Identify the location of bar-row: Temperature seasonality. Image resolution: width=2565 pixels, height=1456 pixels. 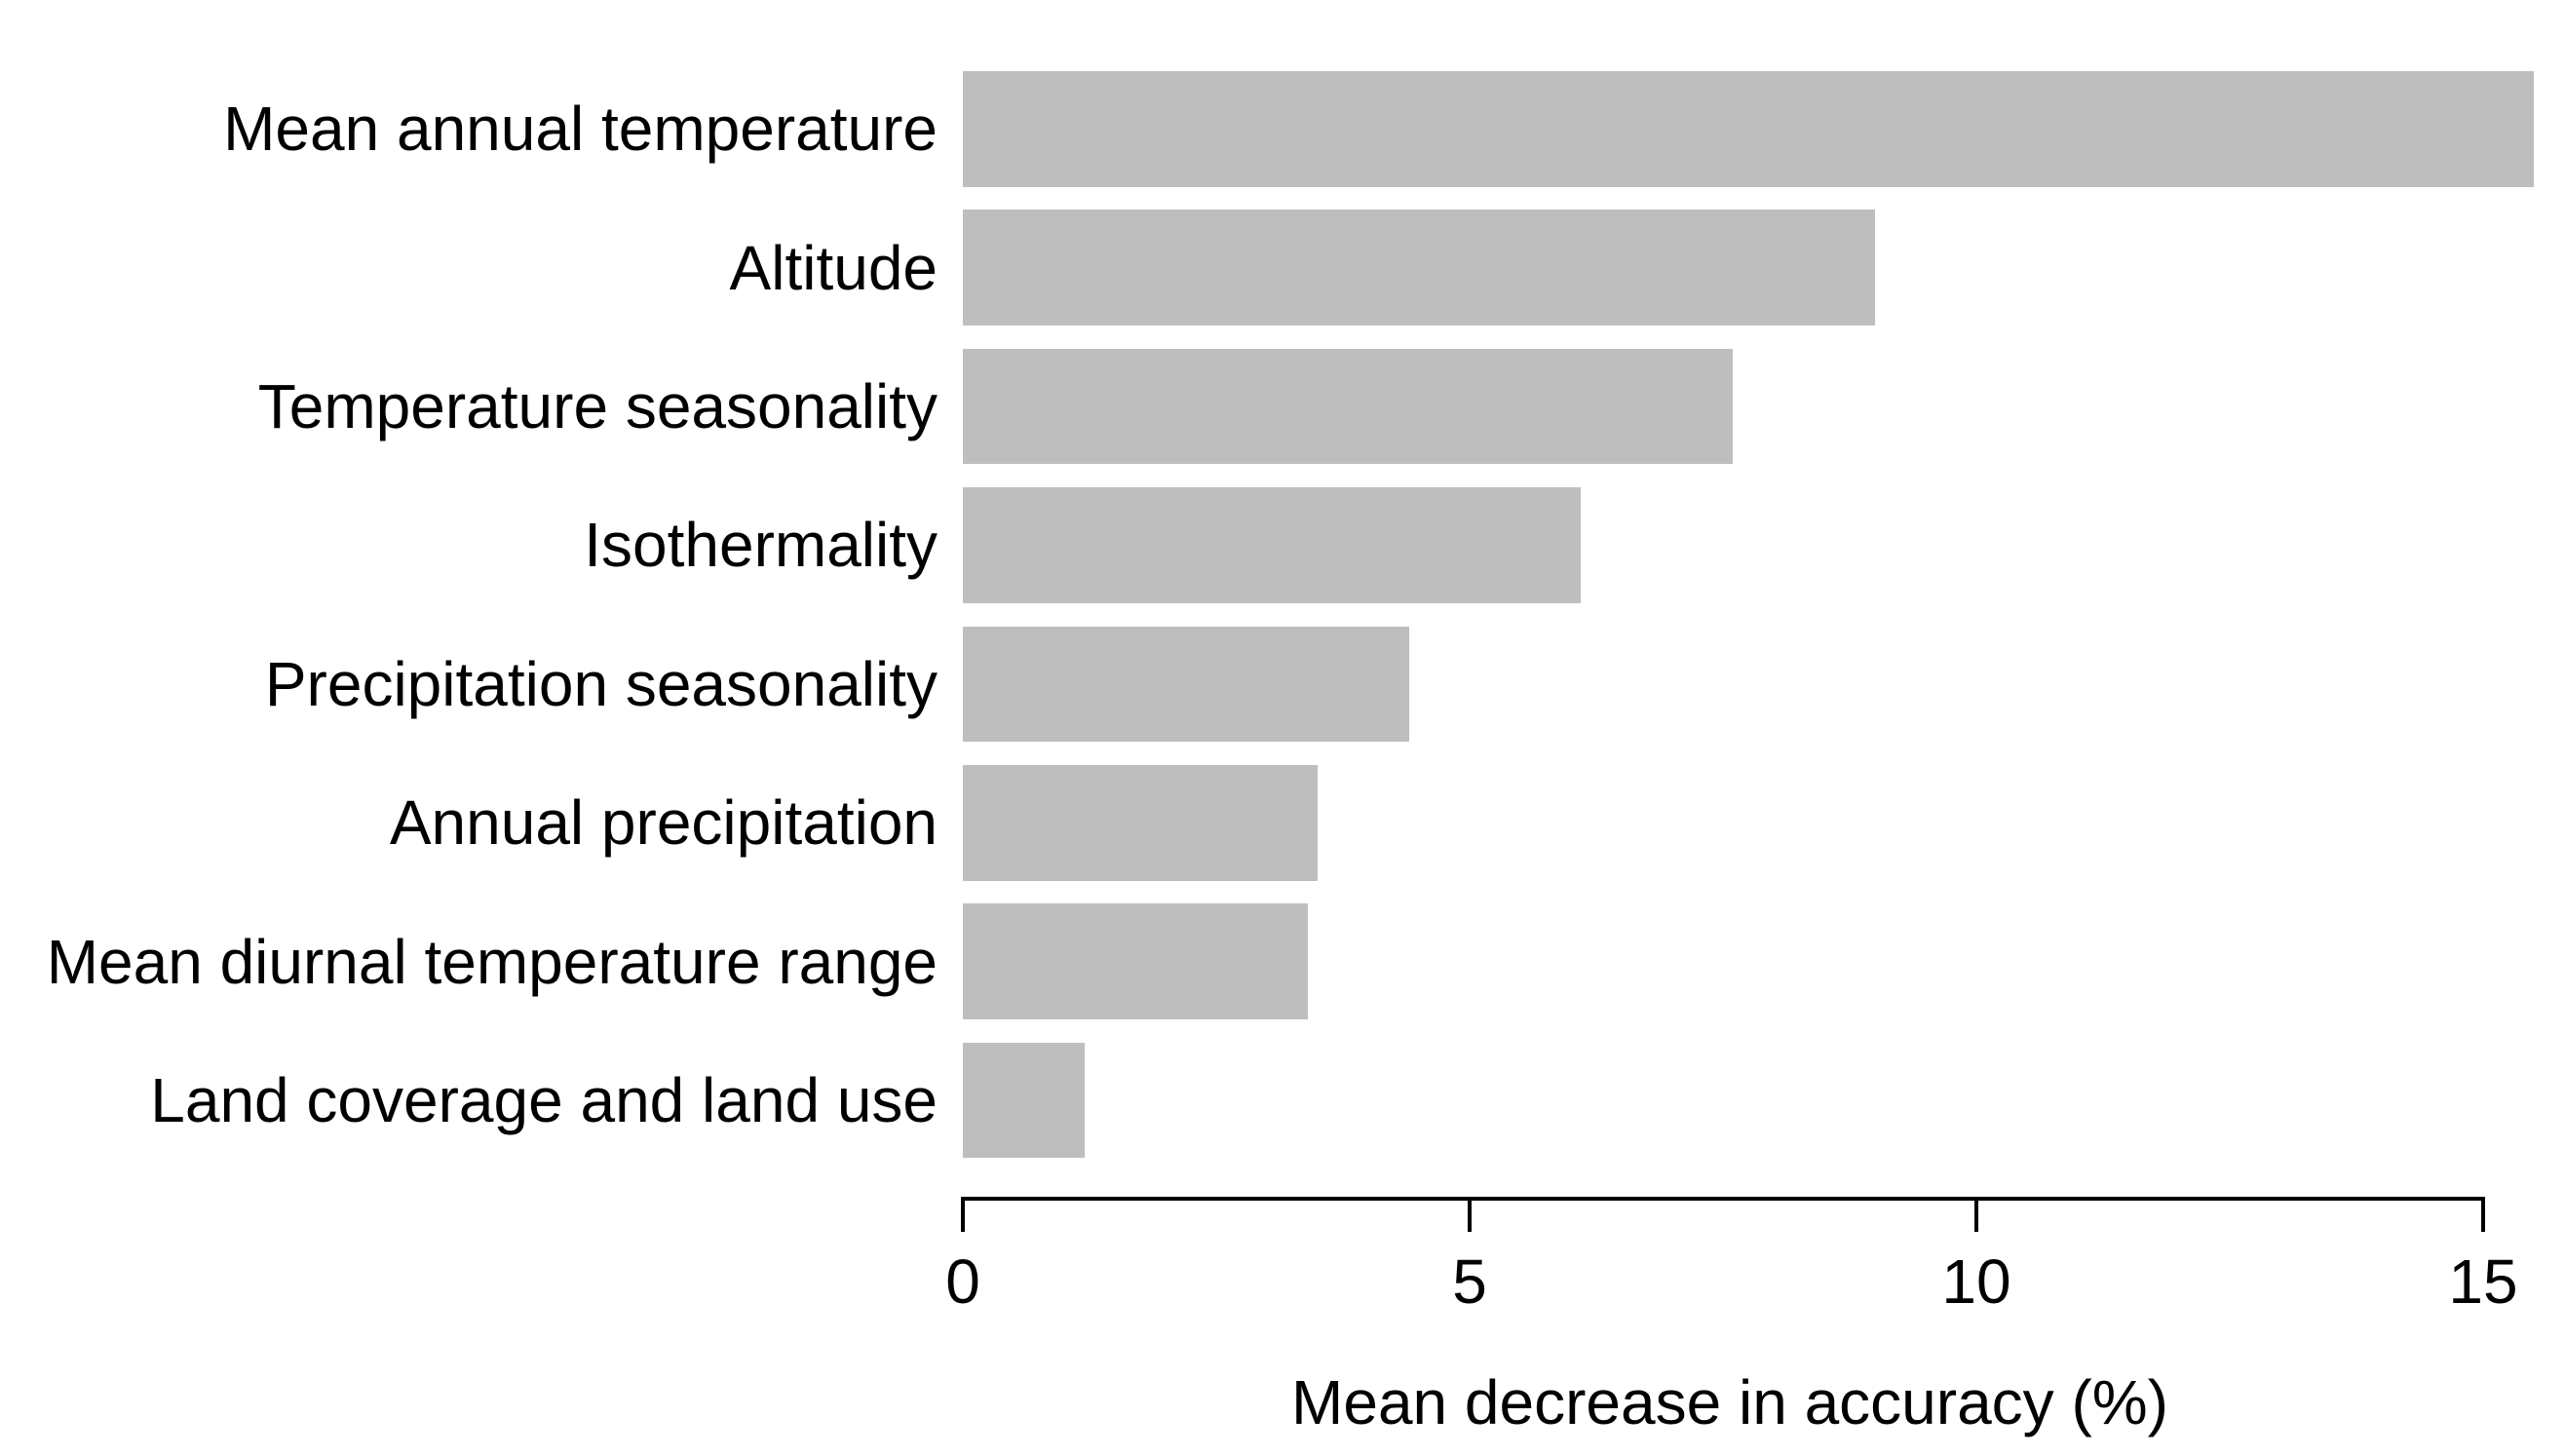
(1282, 406).